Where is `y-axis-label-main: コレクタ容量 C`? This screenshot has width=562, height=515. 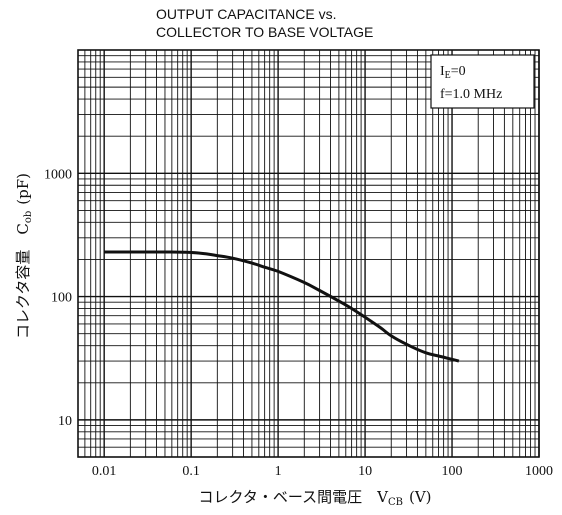
y-axis-label-main: コレクタ容量 C is located at coordinates (23, 281).